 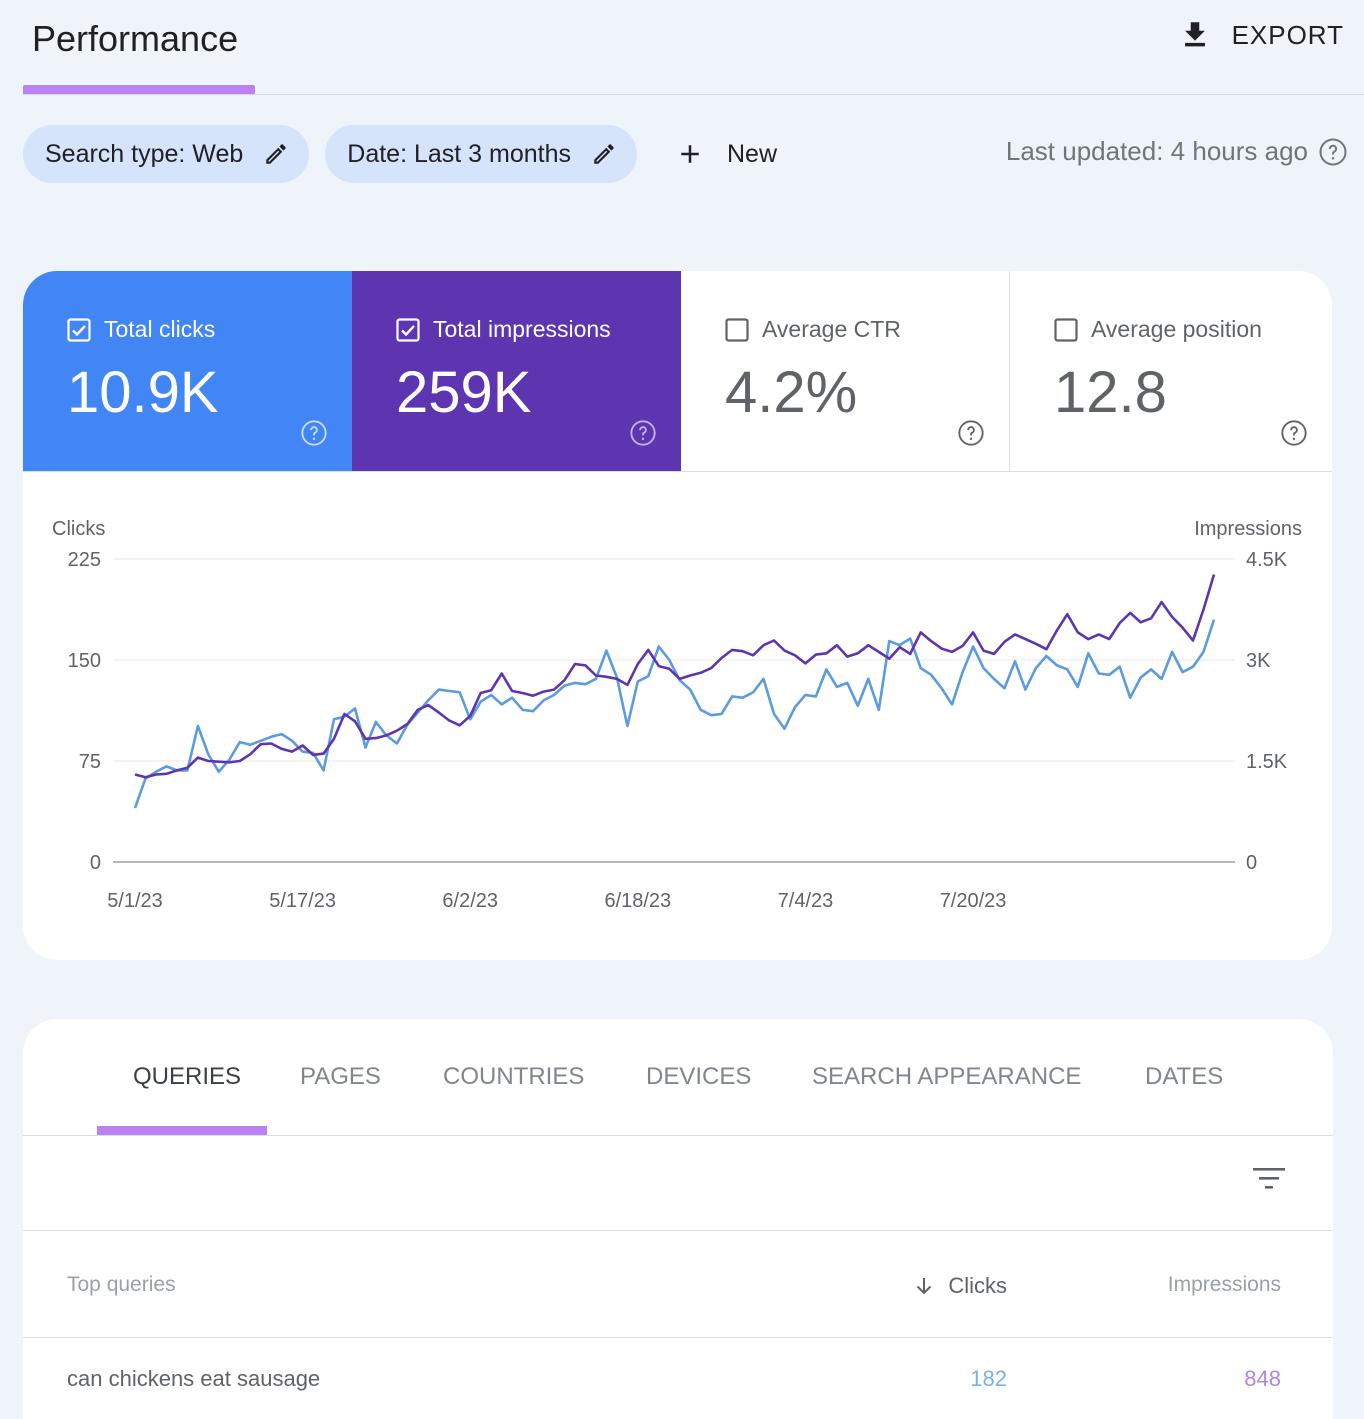 I want to click on tab-queries: QUERIES, so click(x=187, y=1076).